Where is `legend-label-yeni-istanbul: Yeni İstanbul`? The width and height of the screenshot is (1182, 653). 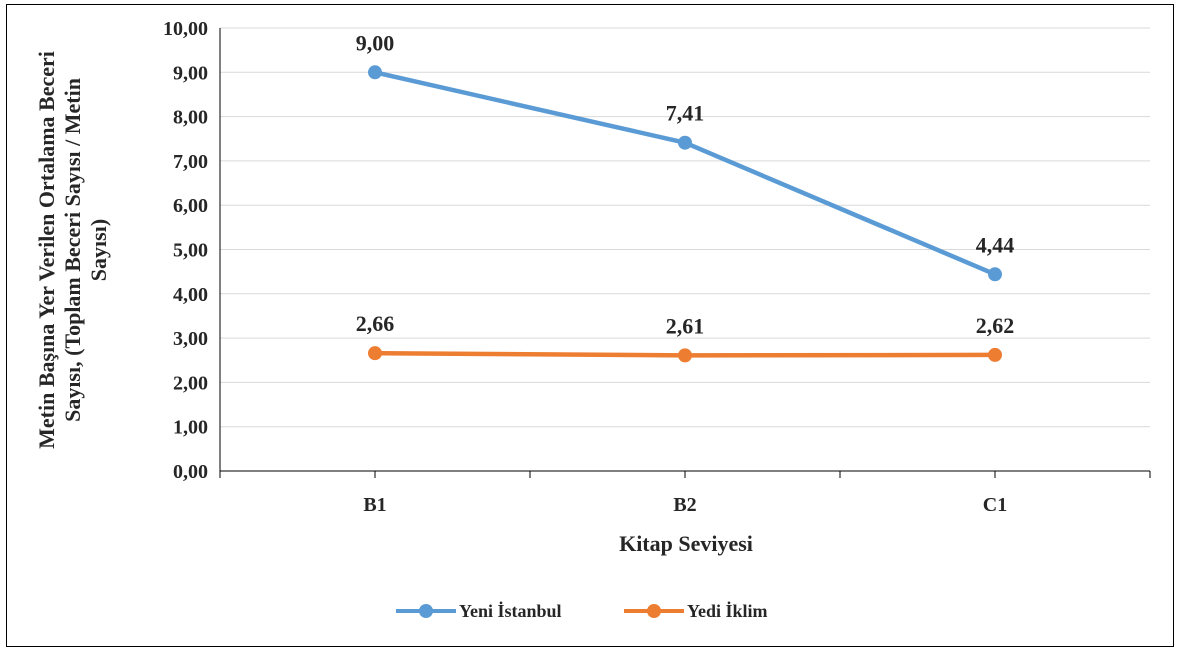 legend-label-yeni-istanbul: Yeni İstanbul is located at coordinates (510, 611).